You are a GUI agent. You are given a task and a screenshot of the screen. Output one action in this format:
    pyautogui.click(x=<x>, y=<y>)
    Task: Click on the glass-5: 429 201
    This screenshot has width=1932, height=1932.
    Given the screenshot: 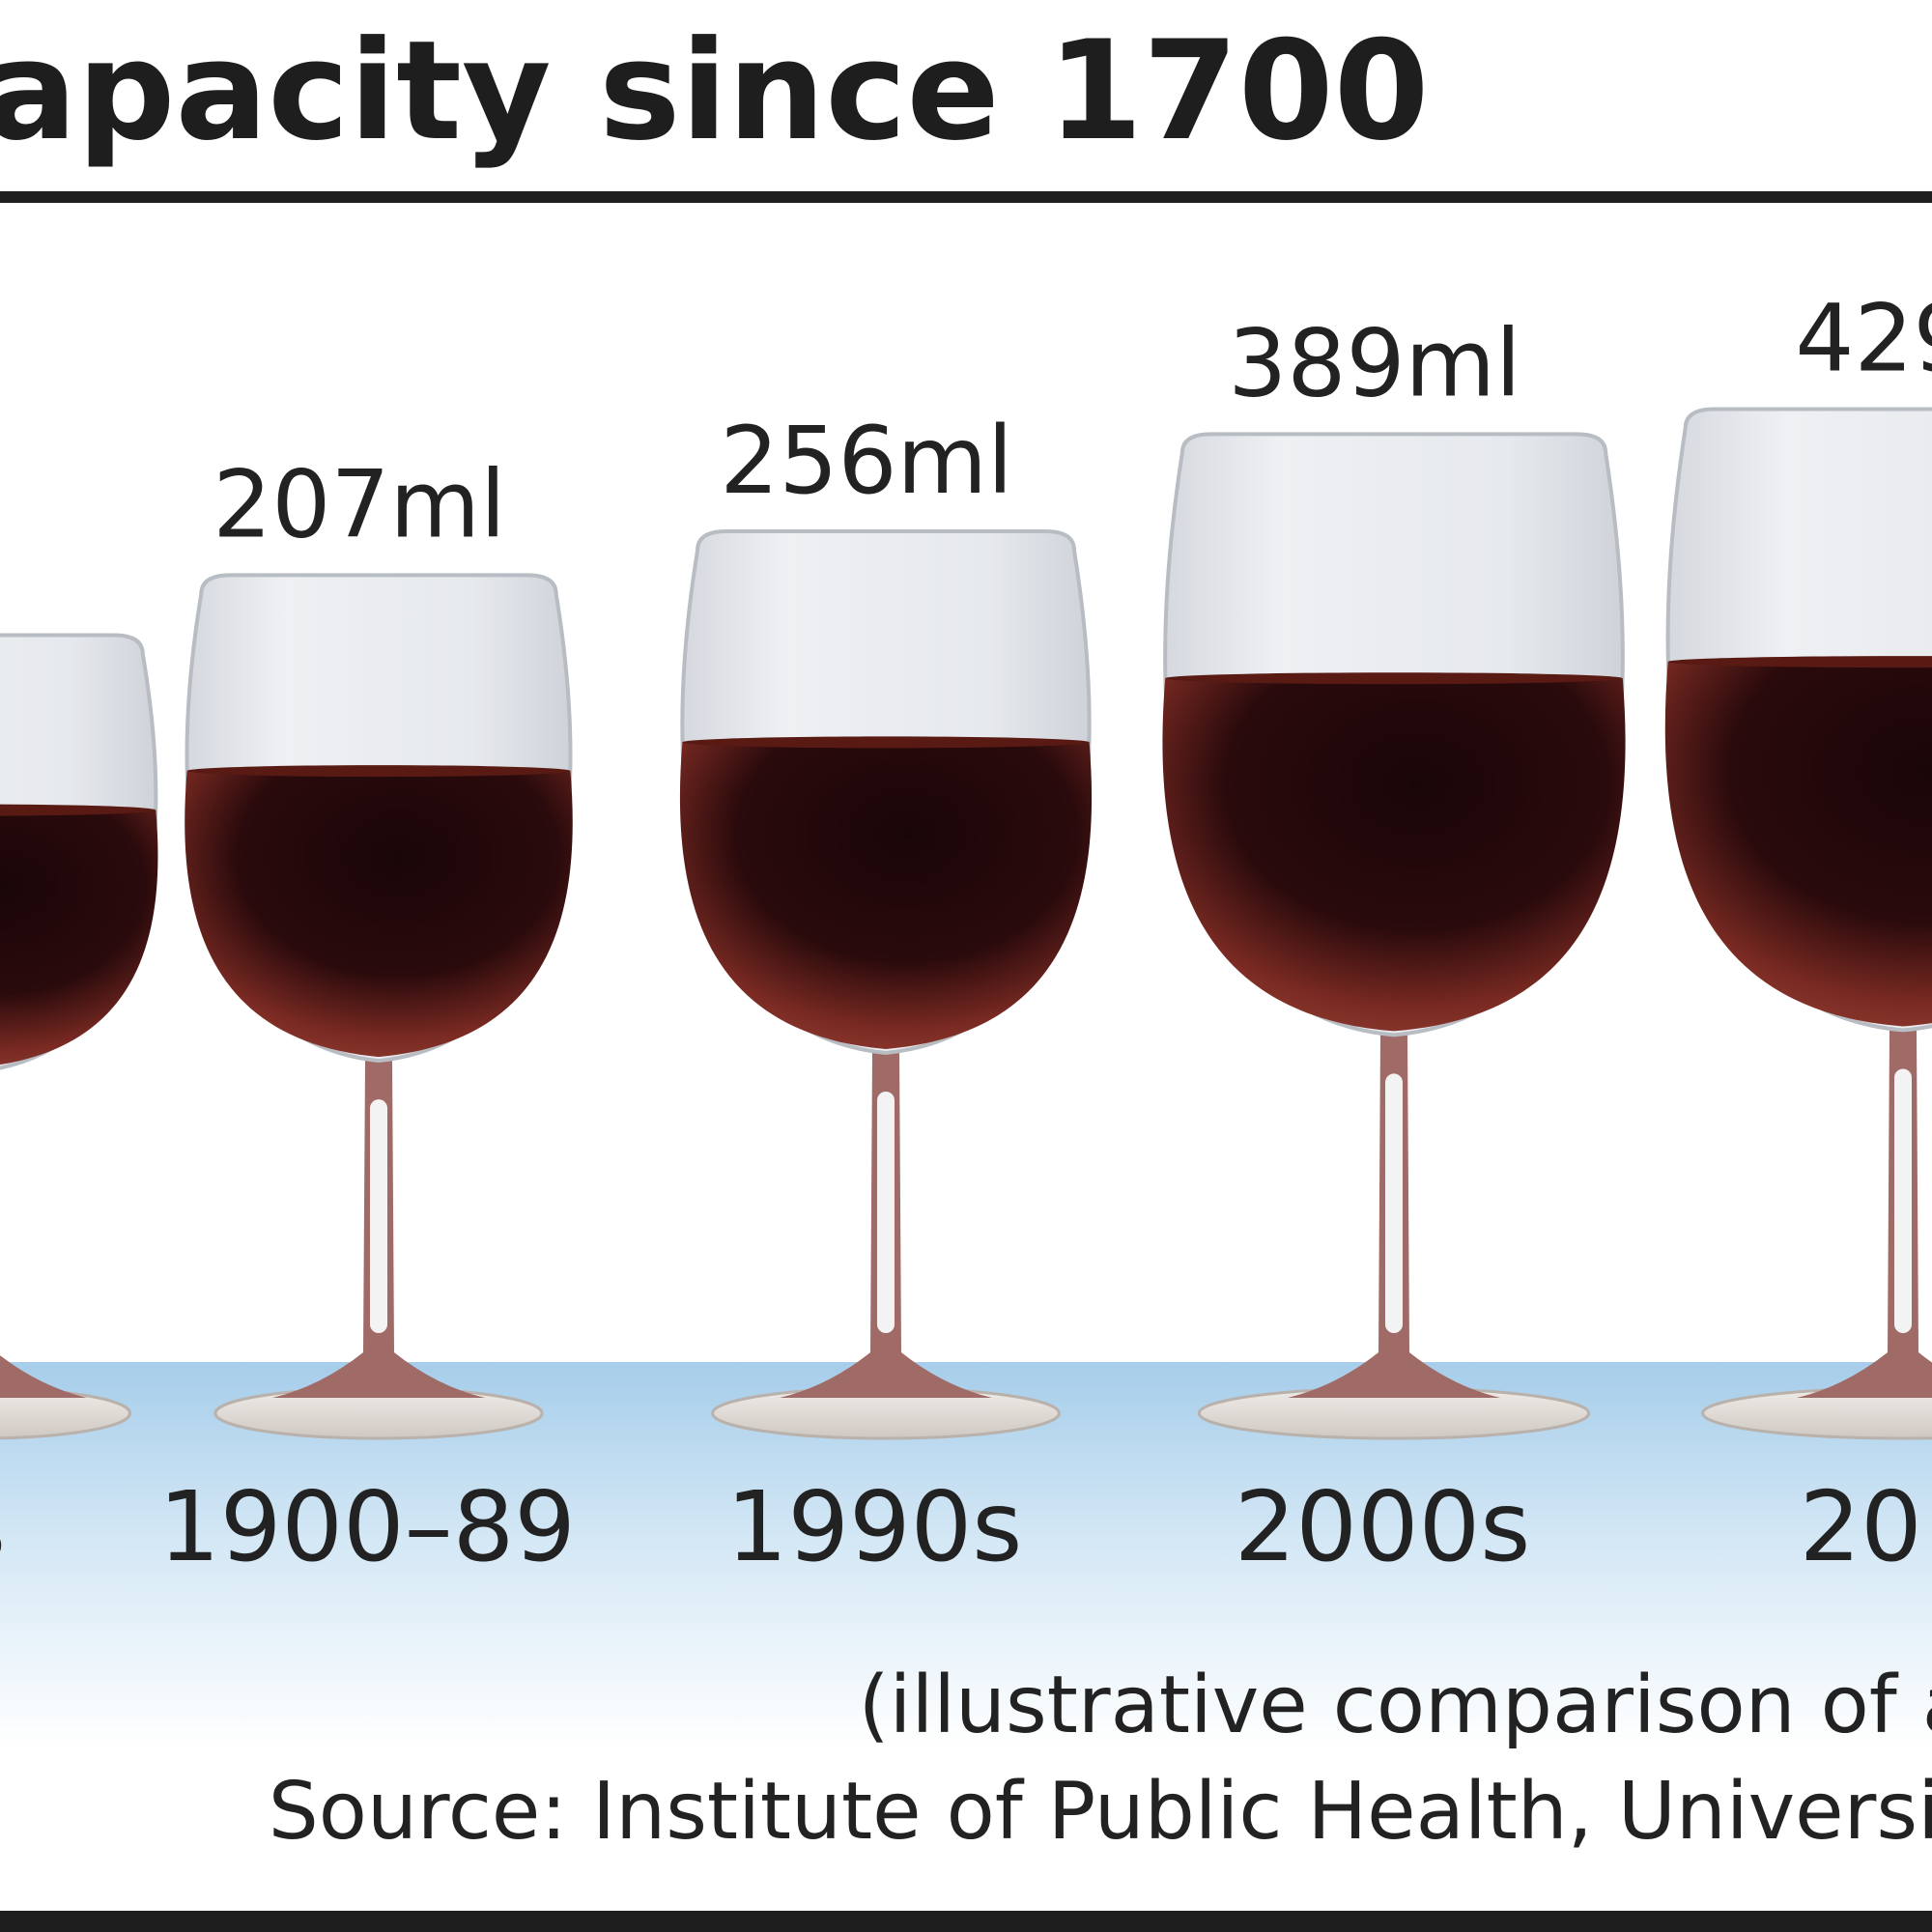 What is the action you would take?
    pyautogui.click(x=1798, y=933)
    